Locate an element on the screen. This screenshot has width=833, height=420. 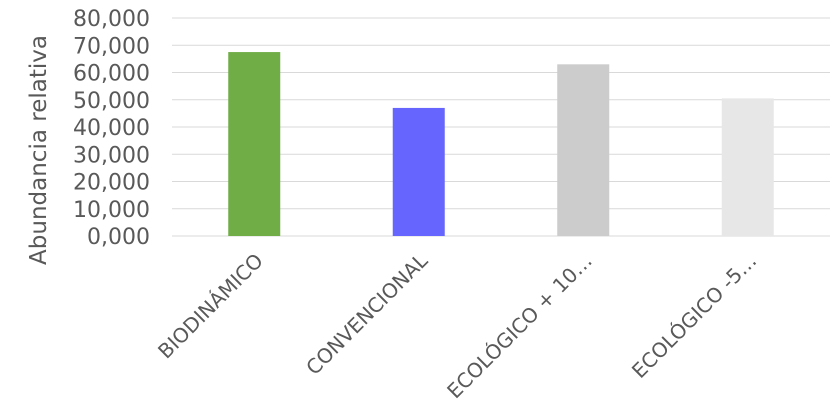
y-tick-label: 40,000 is located at coordinates (111, 128).